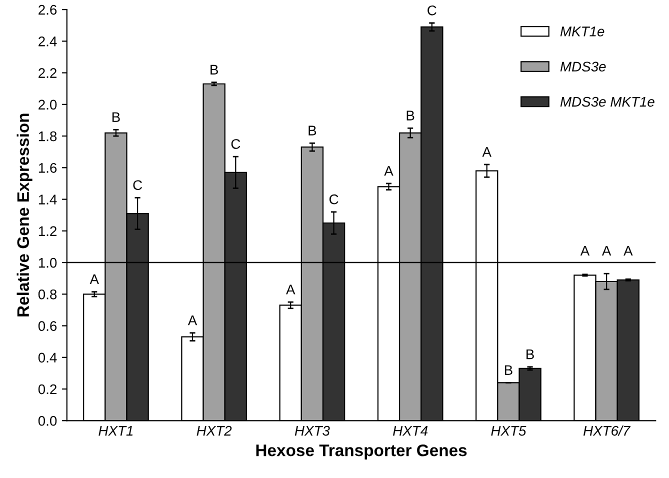 This screenshot has width=669, height=478. What do you see at coordinates (47, 263) in the screenshot?
I see `y-tick-label: 1.0` at bounding box center [47, 263].